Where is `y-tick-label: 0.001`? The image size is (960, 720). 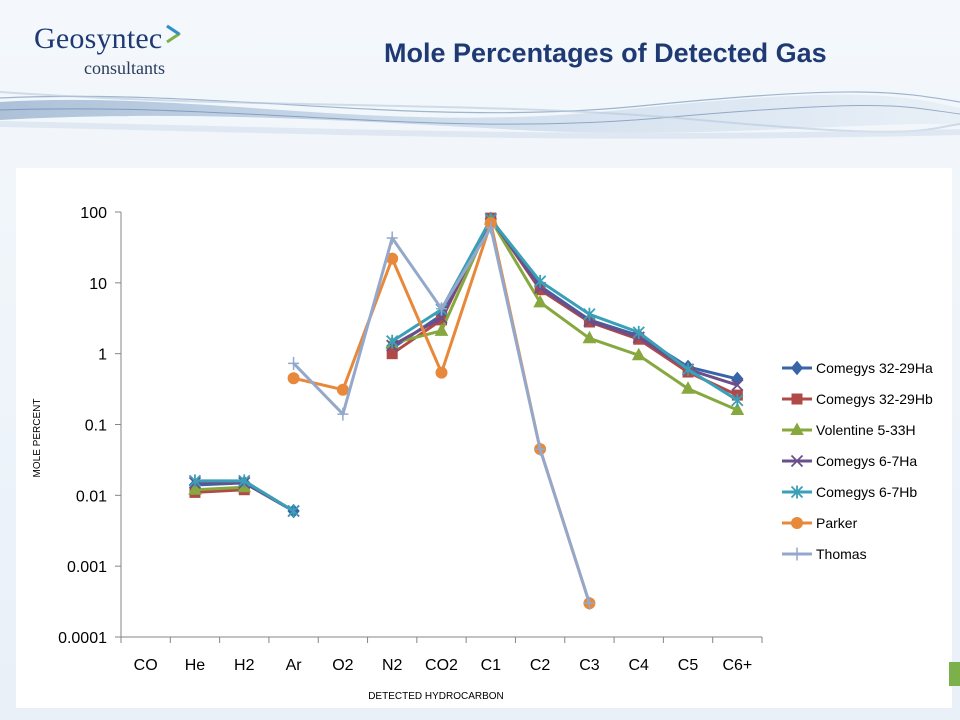 y-tick-label: 0.001 is located at coordinates (87, 567).